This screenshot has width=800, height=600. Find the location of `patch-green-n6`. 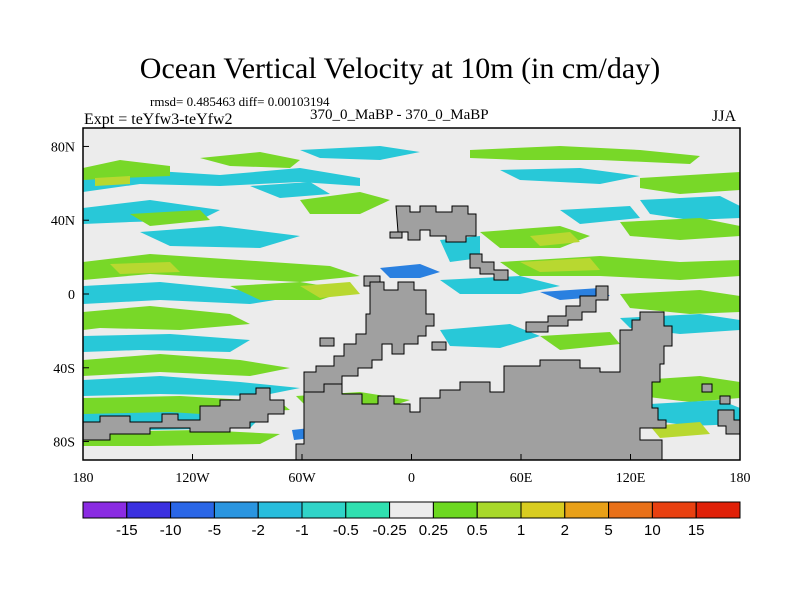

patch-green-n6 is located at coordinates (345, 203).